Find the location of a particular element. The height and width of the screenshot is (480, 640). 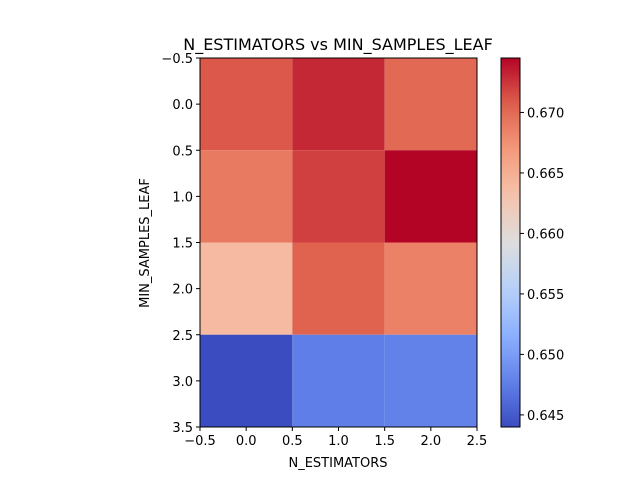

colorbar-tick-label: 0.655 is located at coordinates (545, 295).